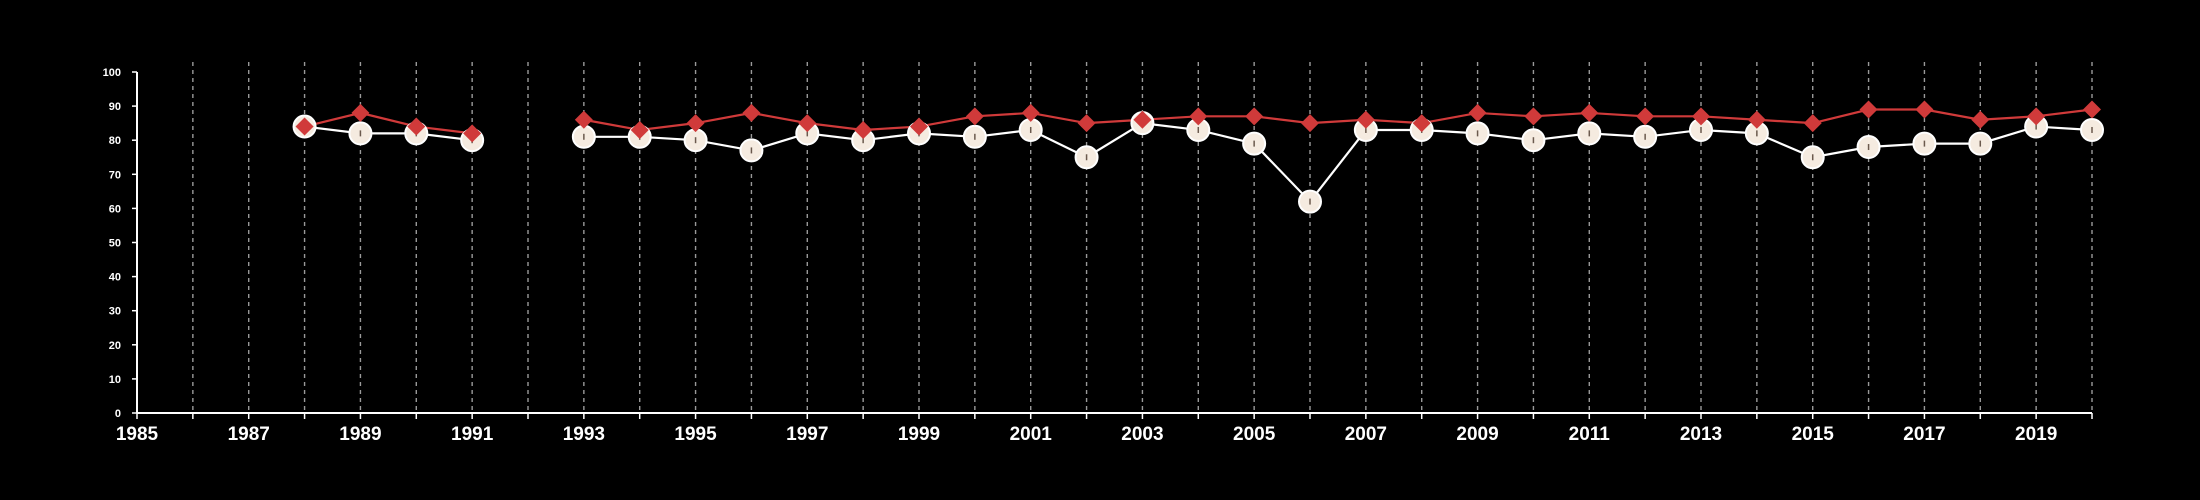 This screenshot has width=2200, height=500. Describe the element at coordinates (137, 434) in the screenshot. I see `x-tick-label-1985: 1985` at that location.